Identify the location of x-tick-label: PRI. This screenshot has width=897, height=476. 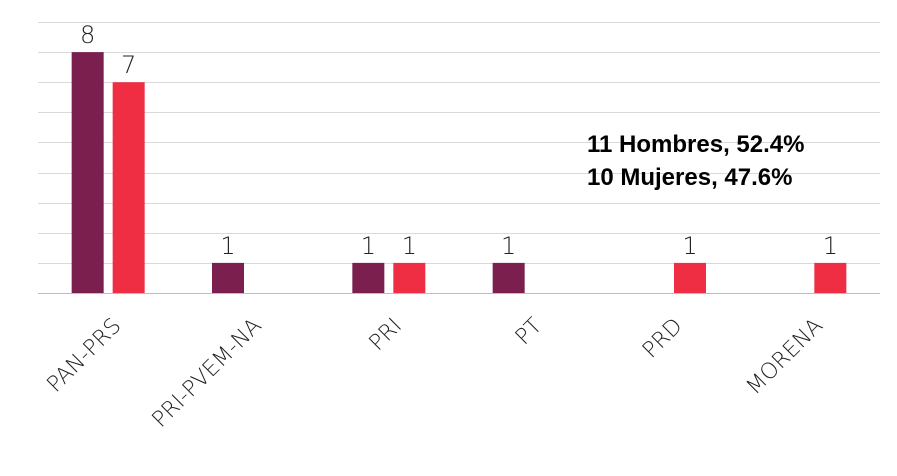
(386, 335).